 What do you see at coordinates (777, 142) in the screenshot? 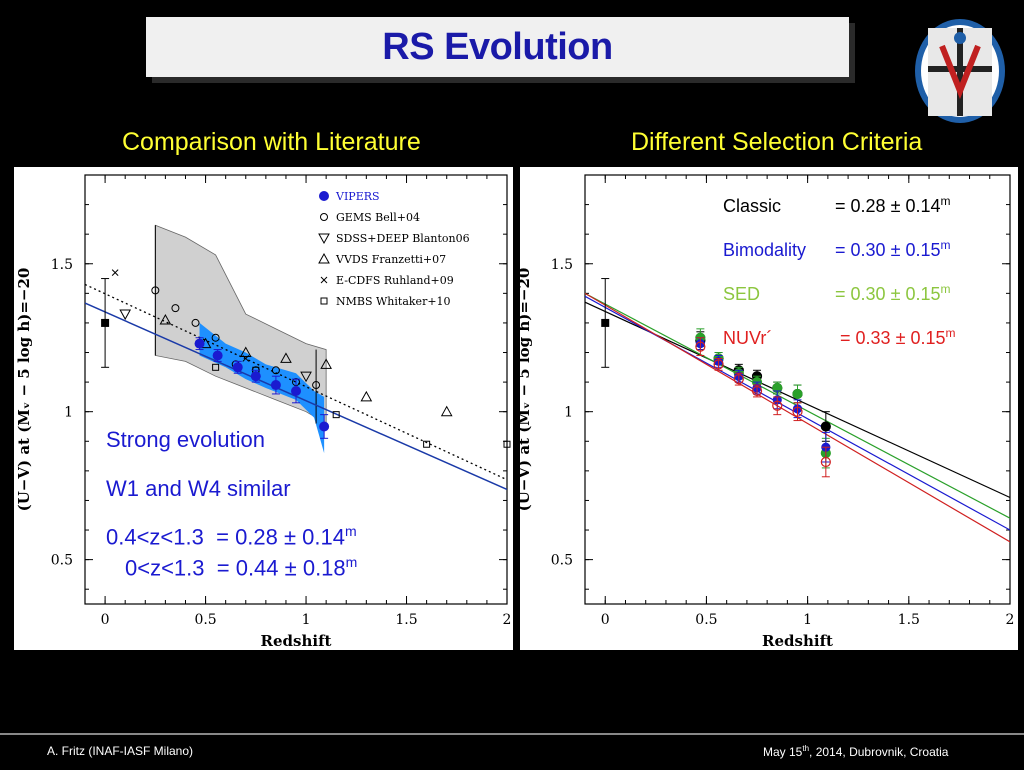
I see `subtitle-right: Different Selection Criteria` at bounding box center [777, 142].